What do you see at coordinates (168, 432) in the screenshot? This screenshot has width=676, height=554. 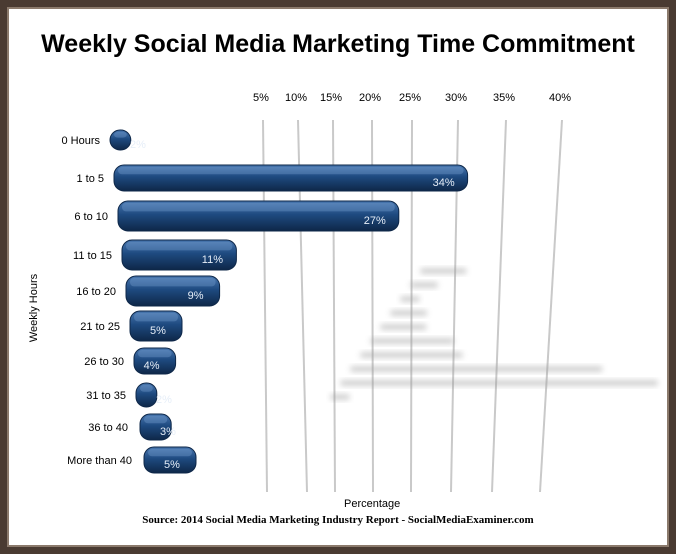 I see `data-label: 3%` at bounding box center [168, 432].